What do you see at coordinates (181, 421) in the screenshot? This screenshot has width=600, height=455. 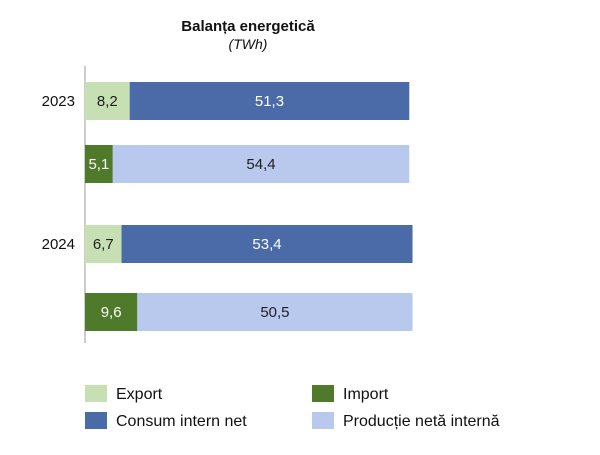 I see `legend-label: Consum intern net` at bounding box center [181, 421].